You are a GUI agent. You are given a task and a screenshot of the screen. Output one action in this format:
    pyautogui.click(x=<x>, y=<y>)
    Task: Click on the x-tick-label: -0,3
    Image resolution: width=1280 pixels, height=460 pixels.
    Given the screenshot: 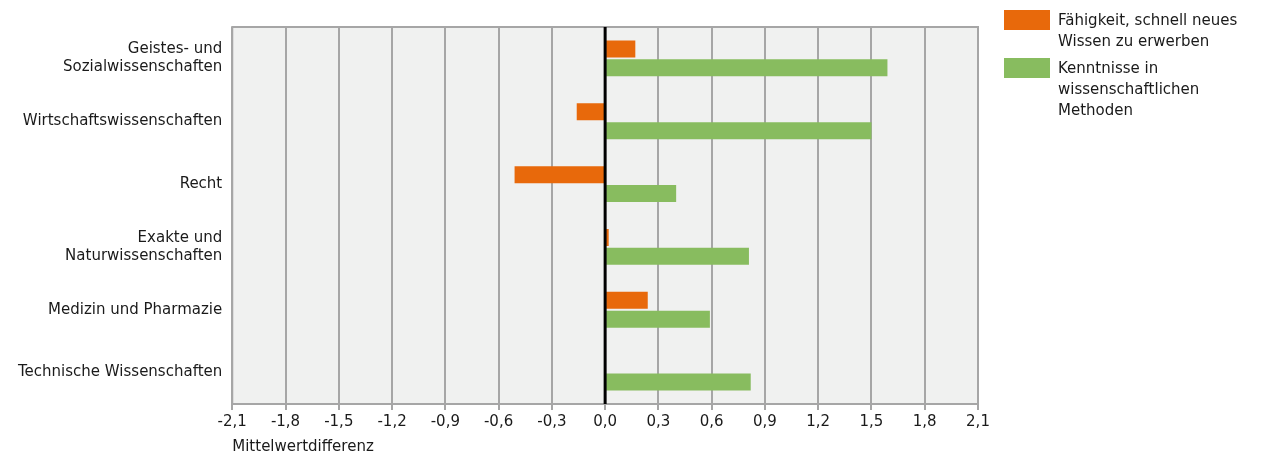 What is the action you would take?
    pyautogui.click(x=552, y=420)
    